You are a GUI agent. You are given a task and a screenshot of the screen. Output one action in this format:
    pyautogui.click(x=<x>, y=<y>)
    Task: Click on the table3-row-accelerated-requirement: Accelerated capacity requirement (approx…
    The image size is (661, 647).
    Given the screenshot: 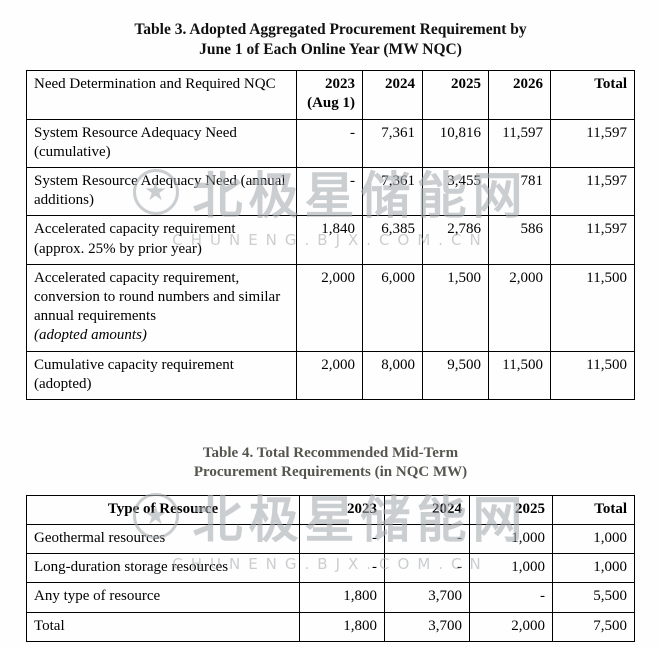 What is the action you would take?
    pyautogui.click(x=330, y=240)
    